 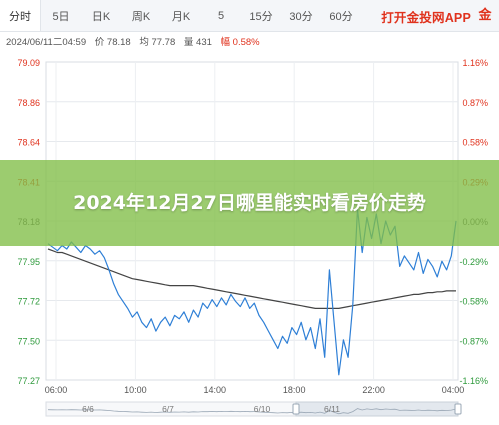 I want to click on x-tick: 18:00, so click(x=294, y=390).